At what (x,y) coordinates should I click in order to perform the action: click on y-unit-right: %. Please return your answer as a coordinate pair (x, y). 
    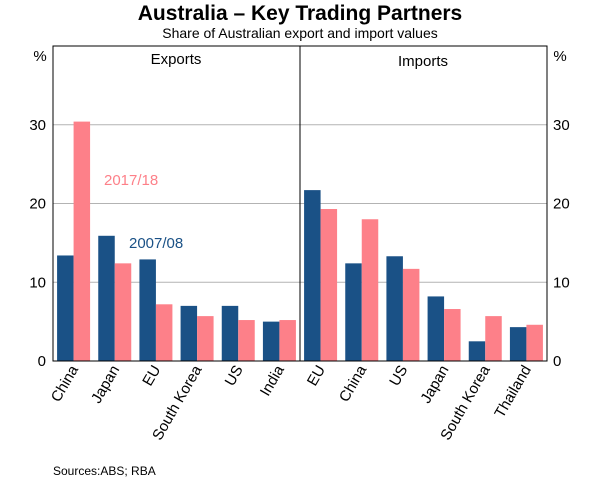
    Looking at the image, I should click on (559, 56).